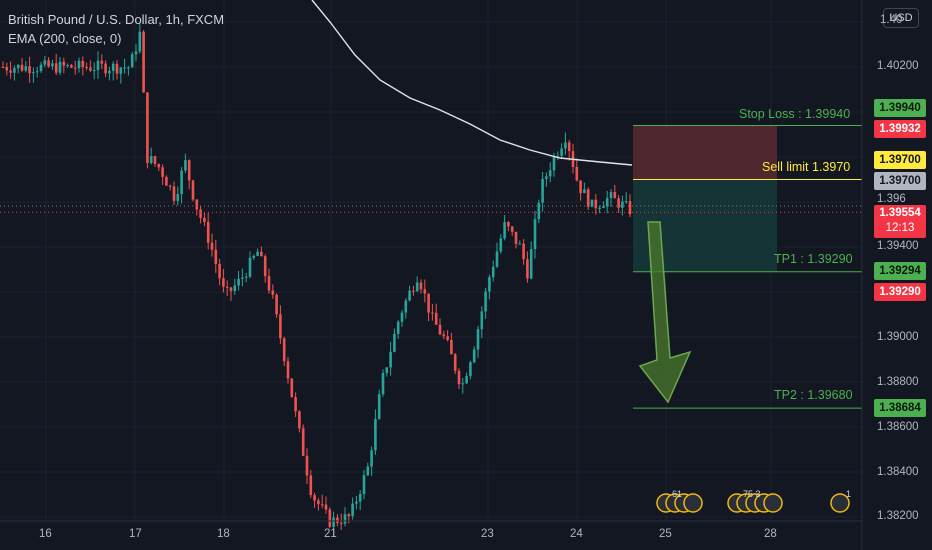 This screenshot has width=932, height=550. Describe the element at coordinates (898, 516) in the screenshot. I see `y-tick: 1.38200` at that location.